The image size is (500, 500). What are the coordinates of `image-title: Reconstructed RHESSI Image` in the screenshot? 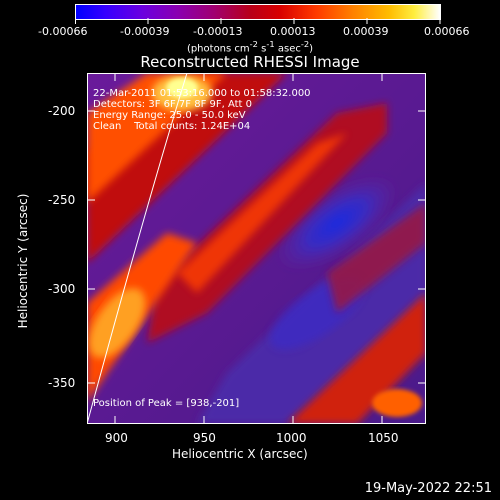 It's located at (250, 62).